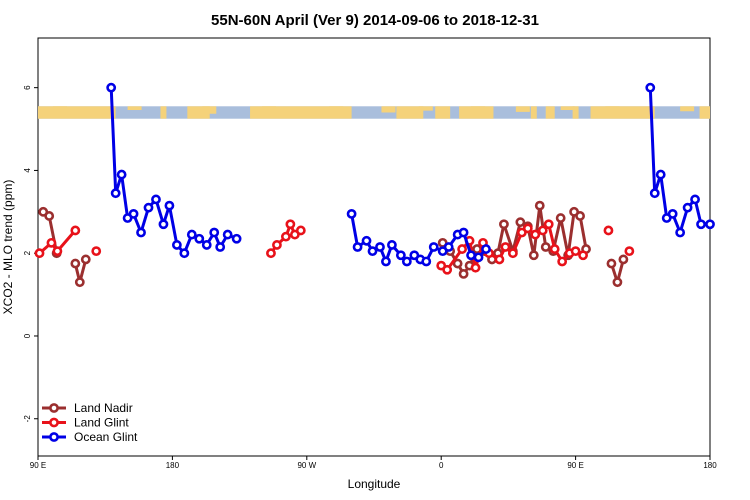  Describe the element at coordinates (334, 247) in the screenshot. I see `series-land-glint` at that location.